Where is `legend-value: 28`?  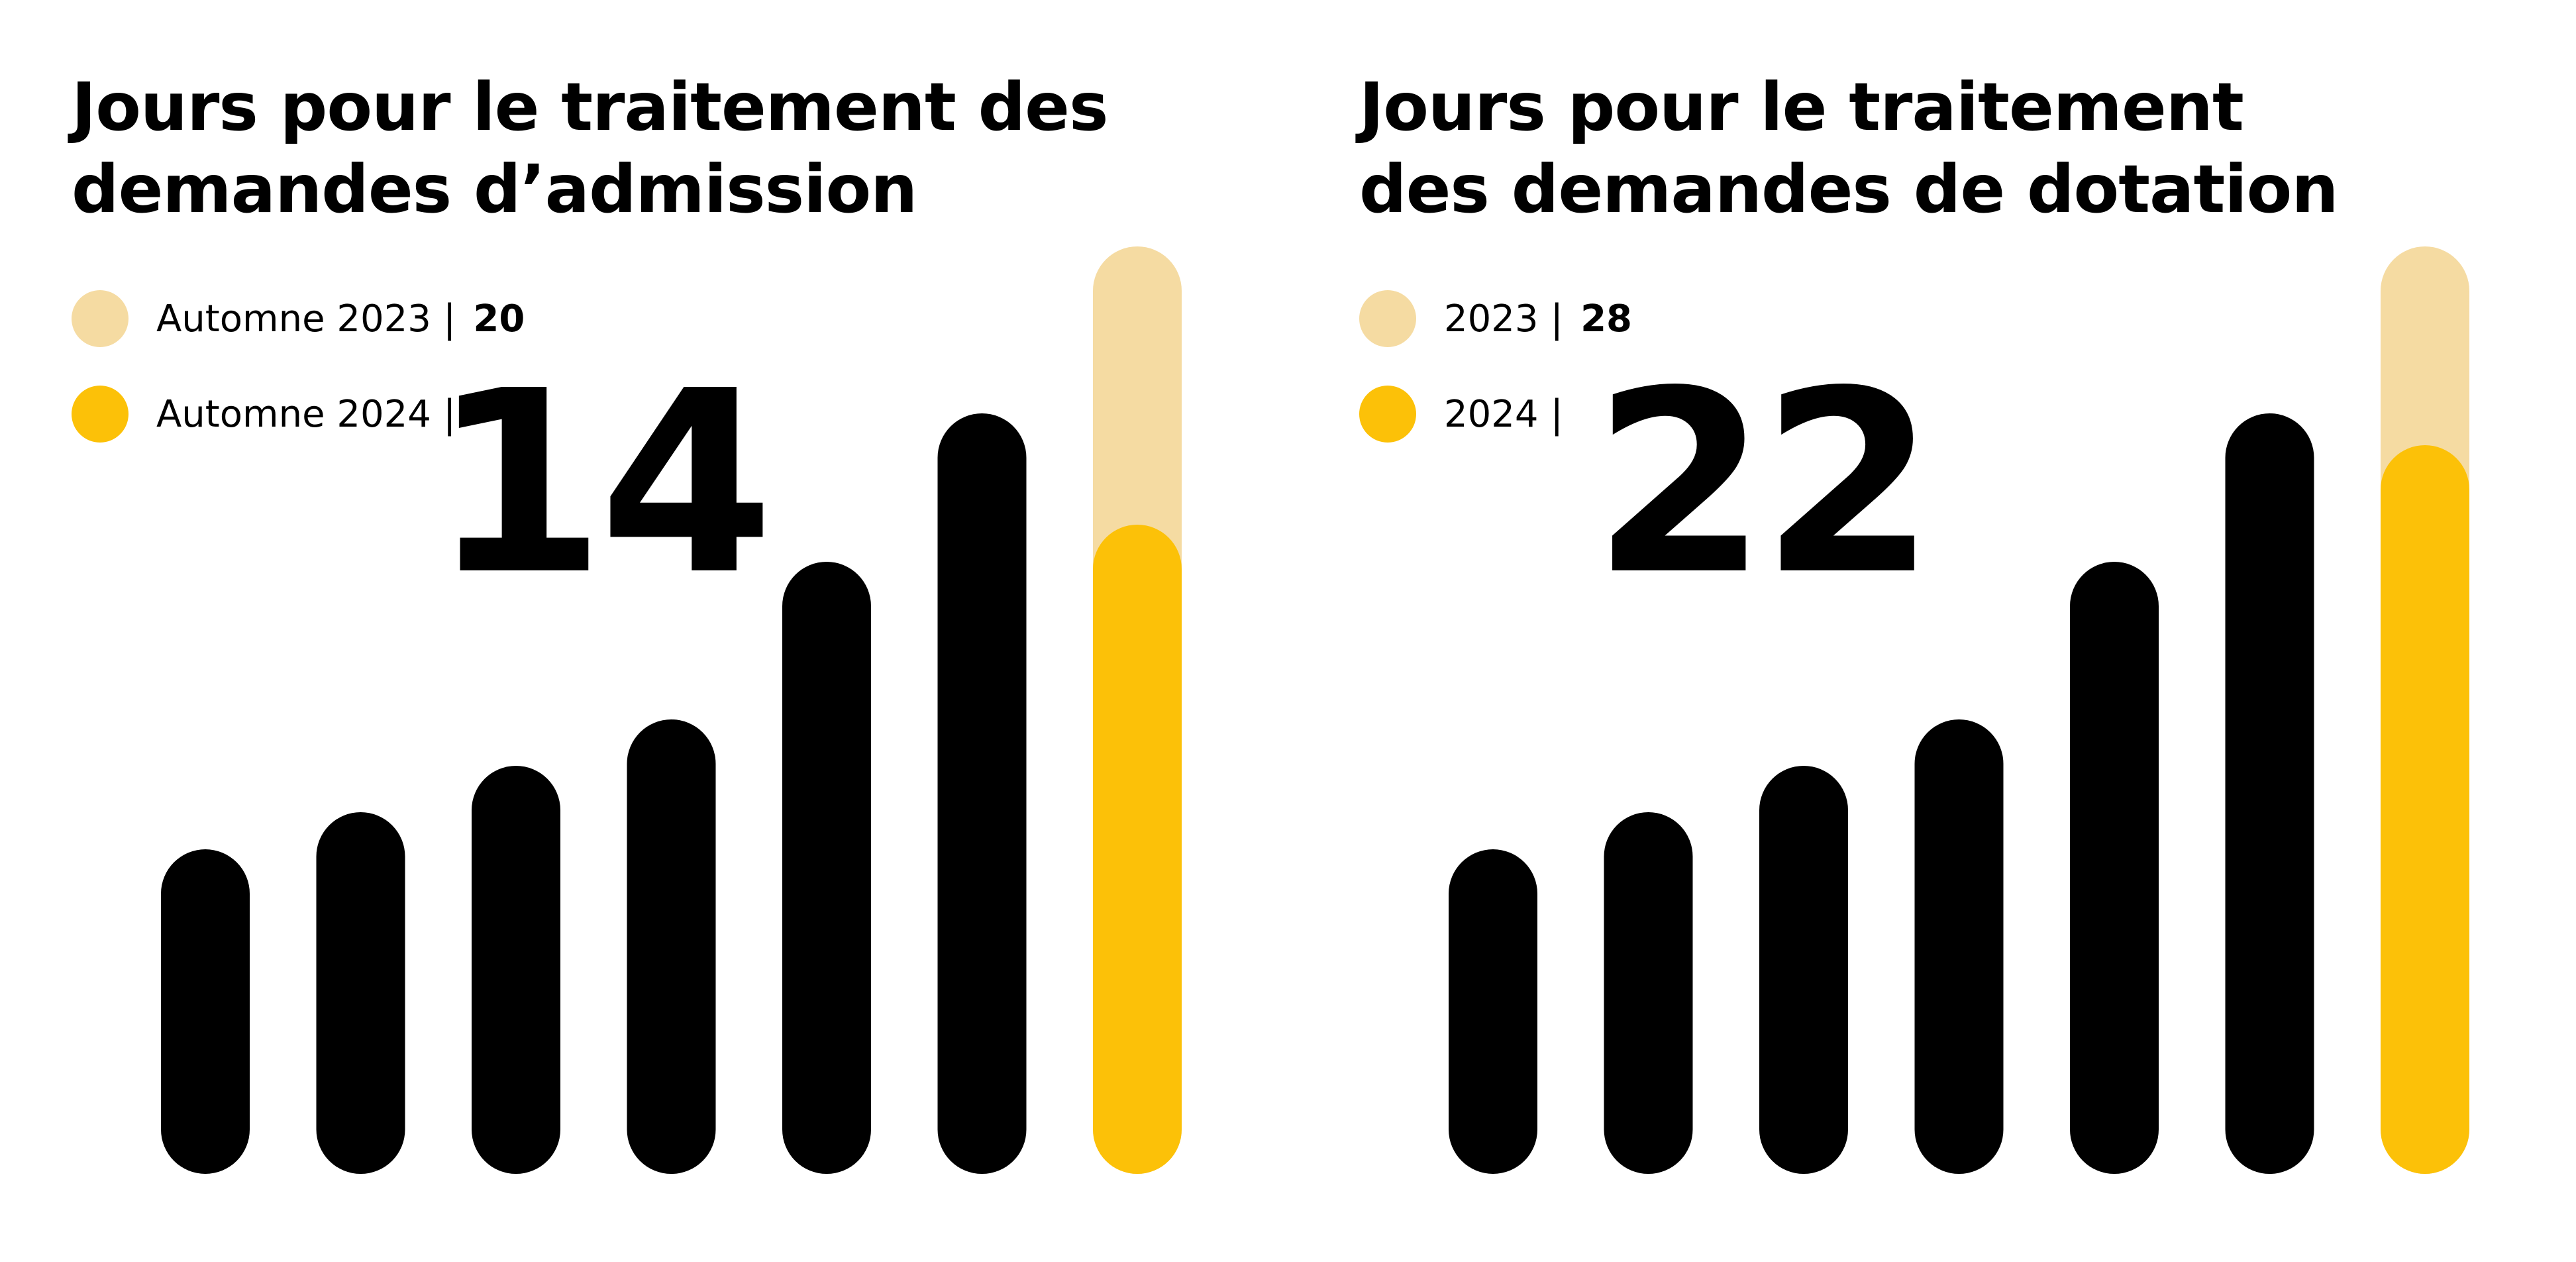
legend-value: 28 is located at coordinates (1606, 319).